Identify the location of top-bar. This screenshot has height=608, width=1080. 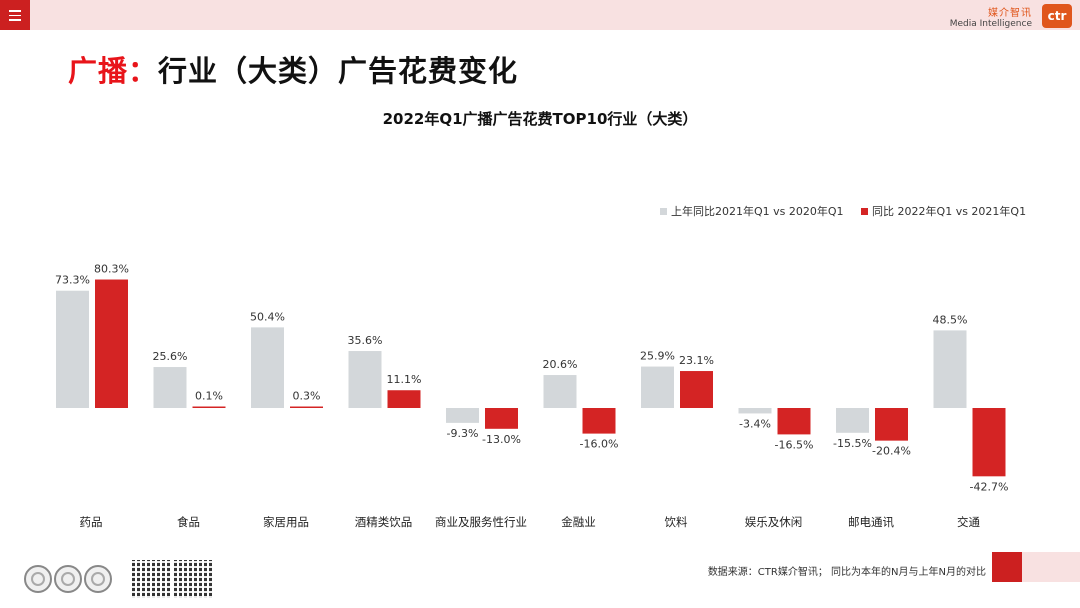
(540, 15).